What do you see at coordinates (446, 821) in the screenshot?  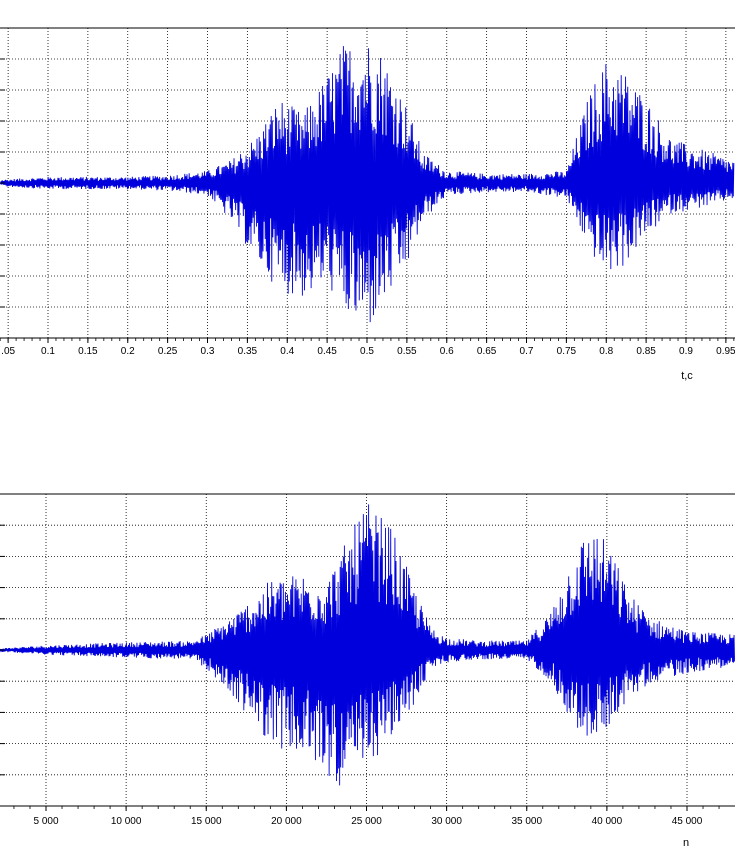 I see `x-tick-label: 30 000` at bounding box center [446, 821].